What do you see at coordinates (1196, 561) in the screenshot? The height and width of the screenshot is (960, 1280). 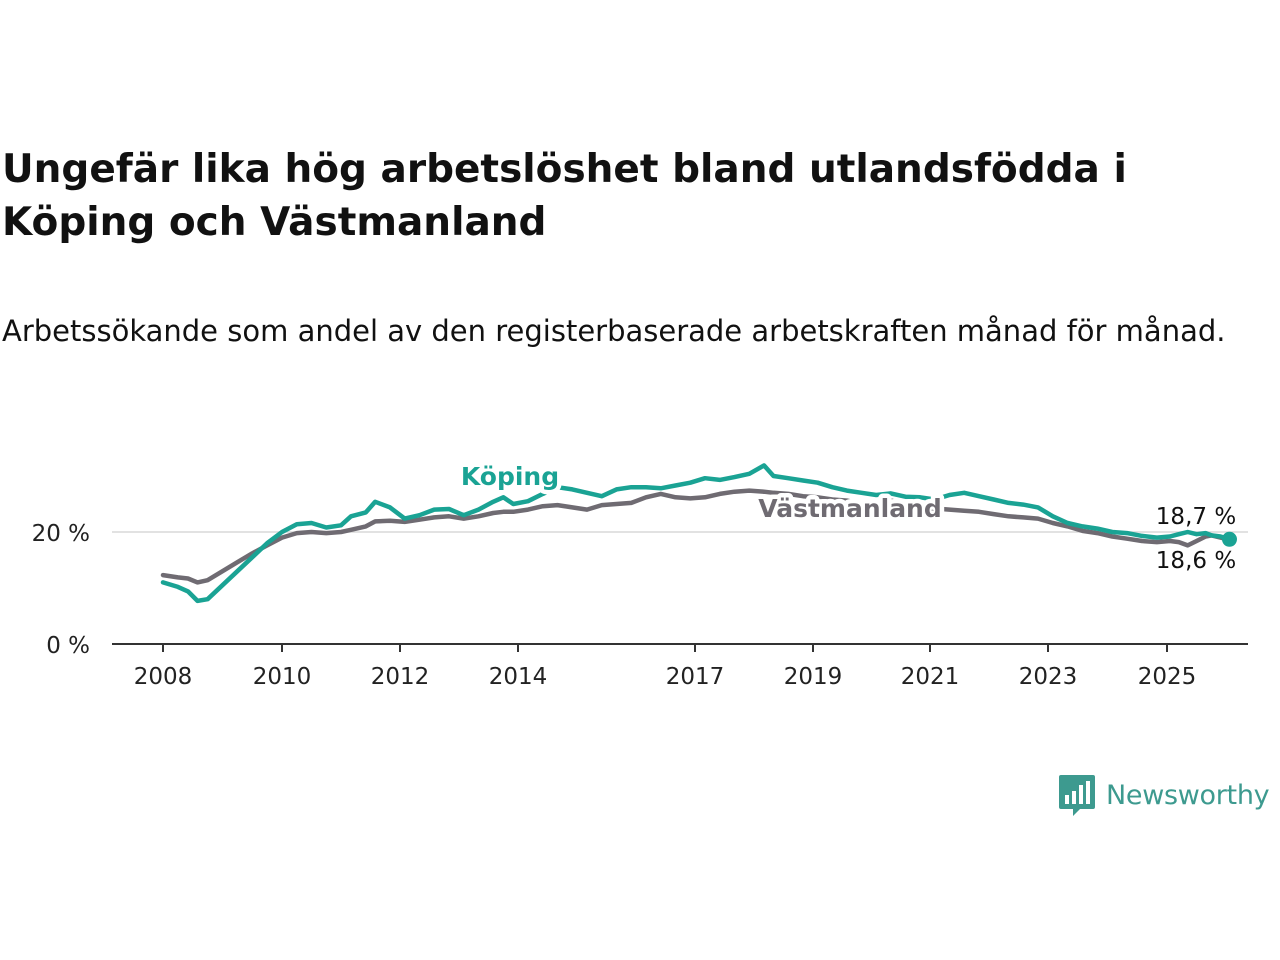 I see `end-value-label-vastmanland: 18,6 %` at bounding box center [1196, 561].